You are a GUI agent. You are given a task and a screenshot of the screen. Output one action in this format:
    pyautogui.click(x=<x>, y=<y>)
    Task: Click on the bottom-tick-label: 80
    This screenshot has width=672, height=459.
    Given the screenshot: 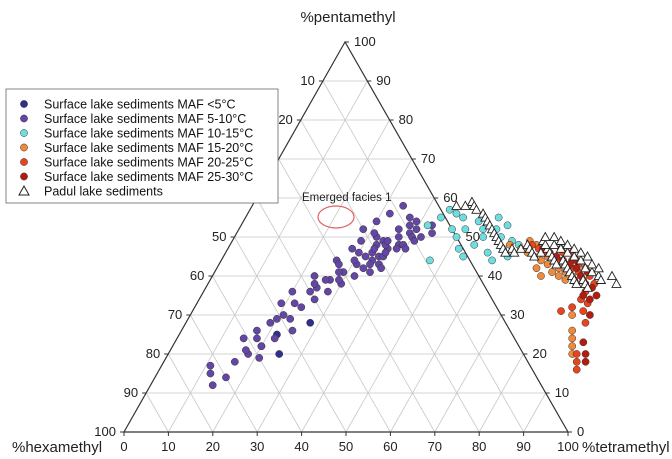 What is the action you would take?
    pyautogui.click(x=479, y=446)
    